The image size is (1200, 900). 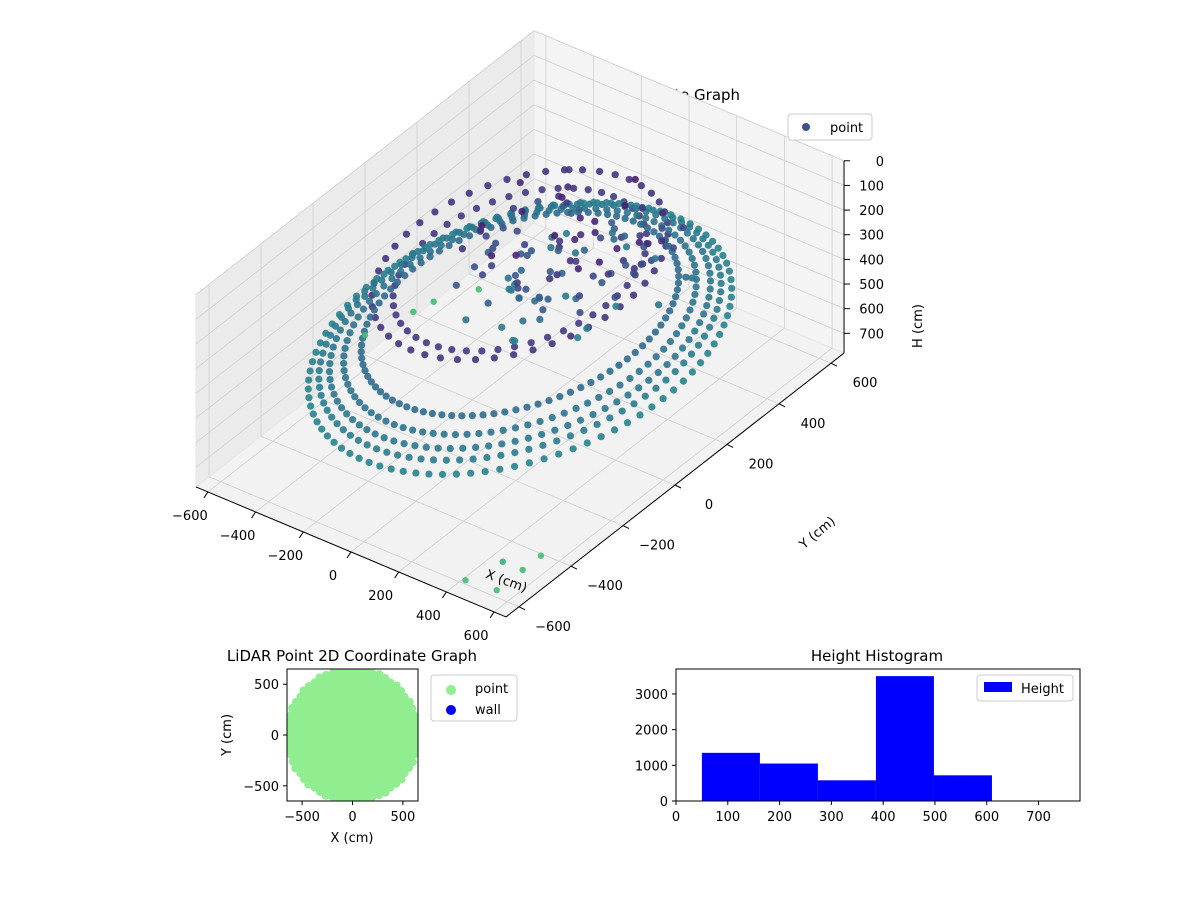 I want to click on x-tick, so click(x=444, y=595).